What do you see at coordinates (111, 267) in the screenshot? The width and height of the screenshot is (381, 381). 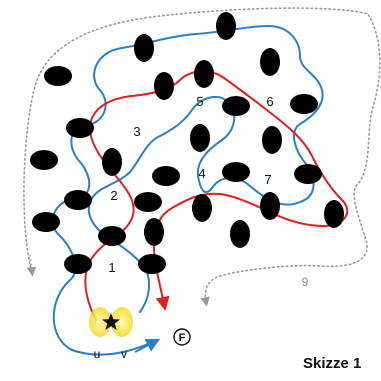 I see `region-label-1: 1` at bounding box center [111, 267].